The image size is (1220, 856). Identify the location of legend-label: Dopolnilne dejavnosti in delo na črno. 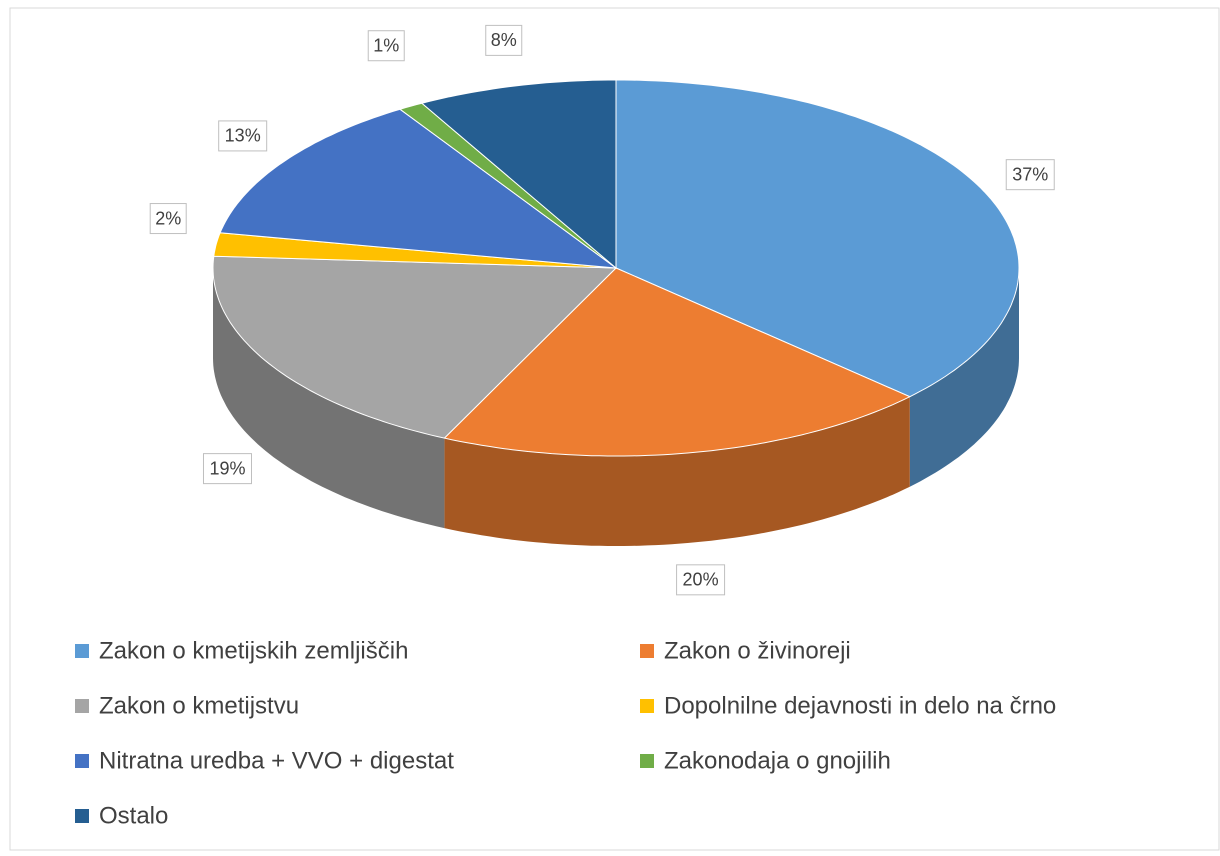
(860, 705).